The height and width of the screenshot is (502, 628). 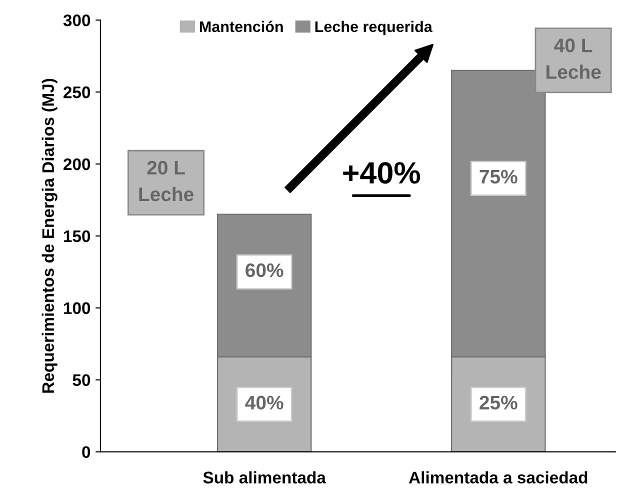 I want to click on annotation: 25%, so click(x=499, y=403).